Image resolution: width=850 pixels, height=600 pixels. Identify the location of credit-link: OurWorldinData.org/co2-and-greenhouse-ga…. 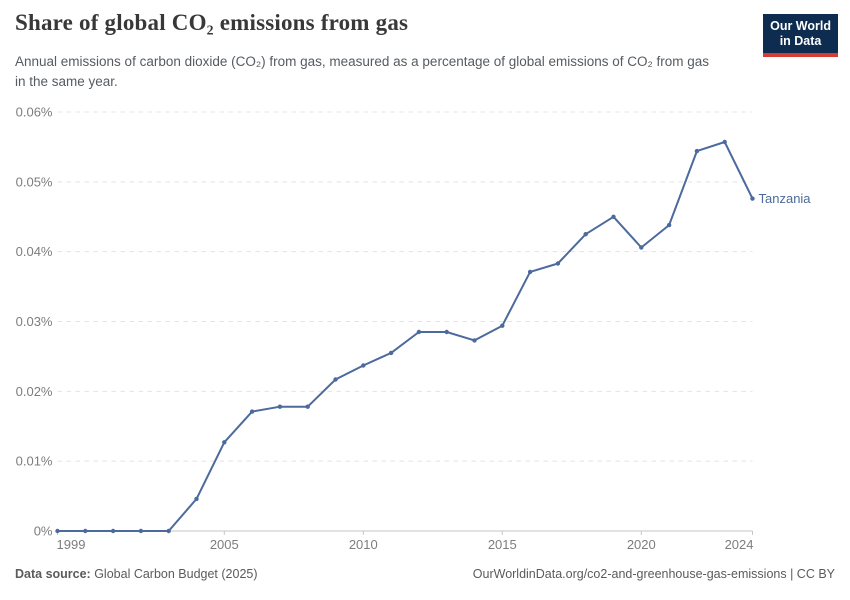
(653, 574).